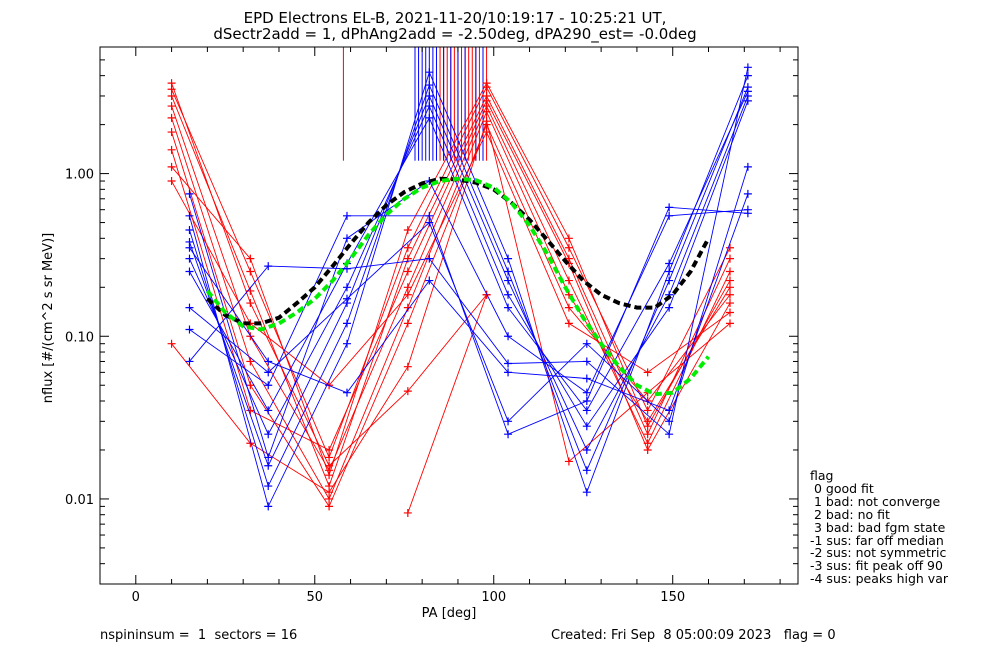 Image resolution: width=1000 pixels, height=650 pixels. I want to click on x-tick-label: 50, so click(314, 597).